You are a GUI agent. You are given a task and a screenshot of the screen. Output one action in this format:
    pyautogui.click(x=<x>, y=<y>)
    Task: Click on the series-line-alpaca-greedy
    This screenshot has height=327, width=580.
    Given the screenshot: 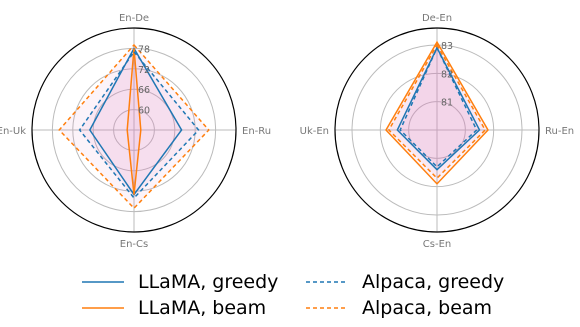 What is the action you would take?
    pyautogui.click(x=438, y=107)
    